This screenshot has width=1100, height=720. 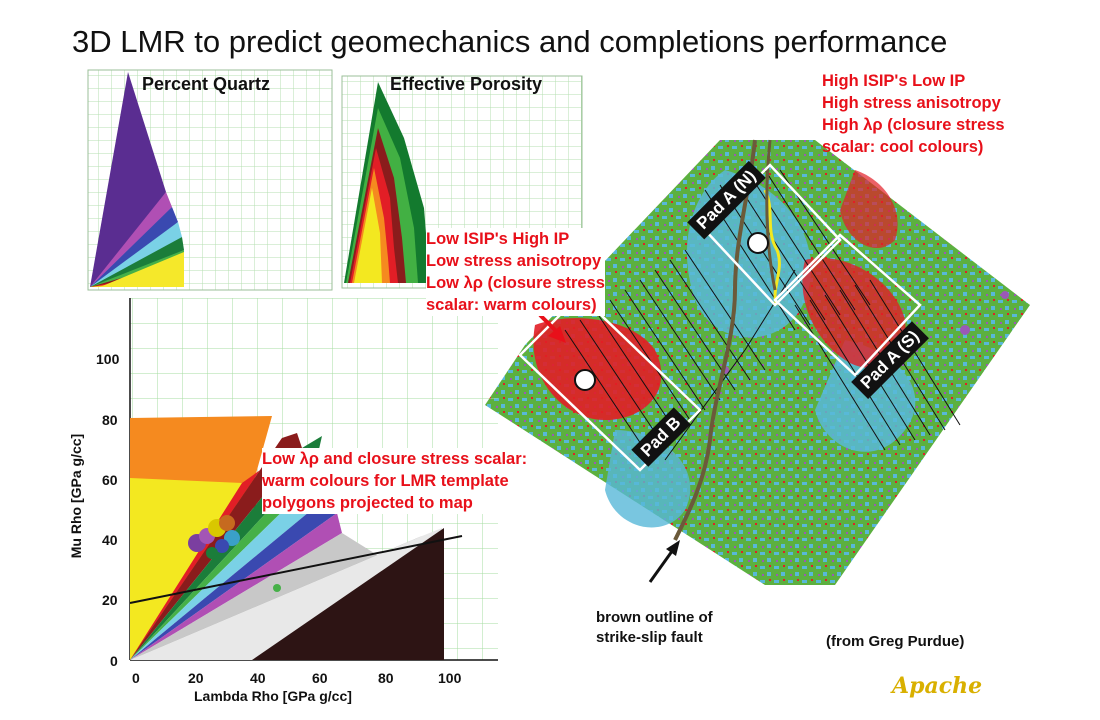 What do you see at coordinates (110, 600) in the screenshot?
I see `y-tick-20: 20` at bounding box center [110, 600].